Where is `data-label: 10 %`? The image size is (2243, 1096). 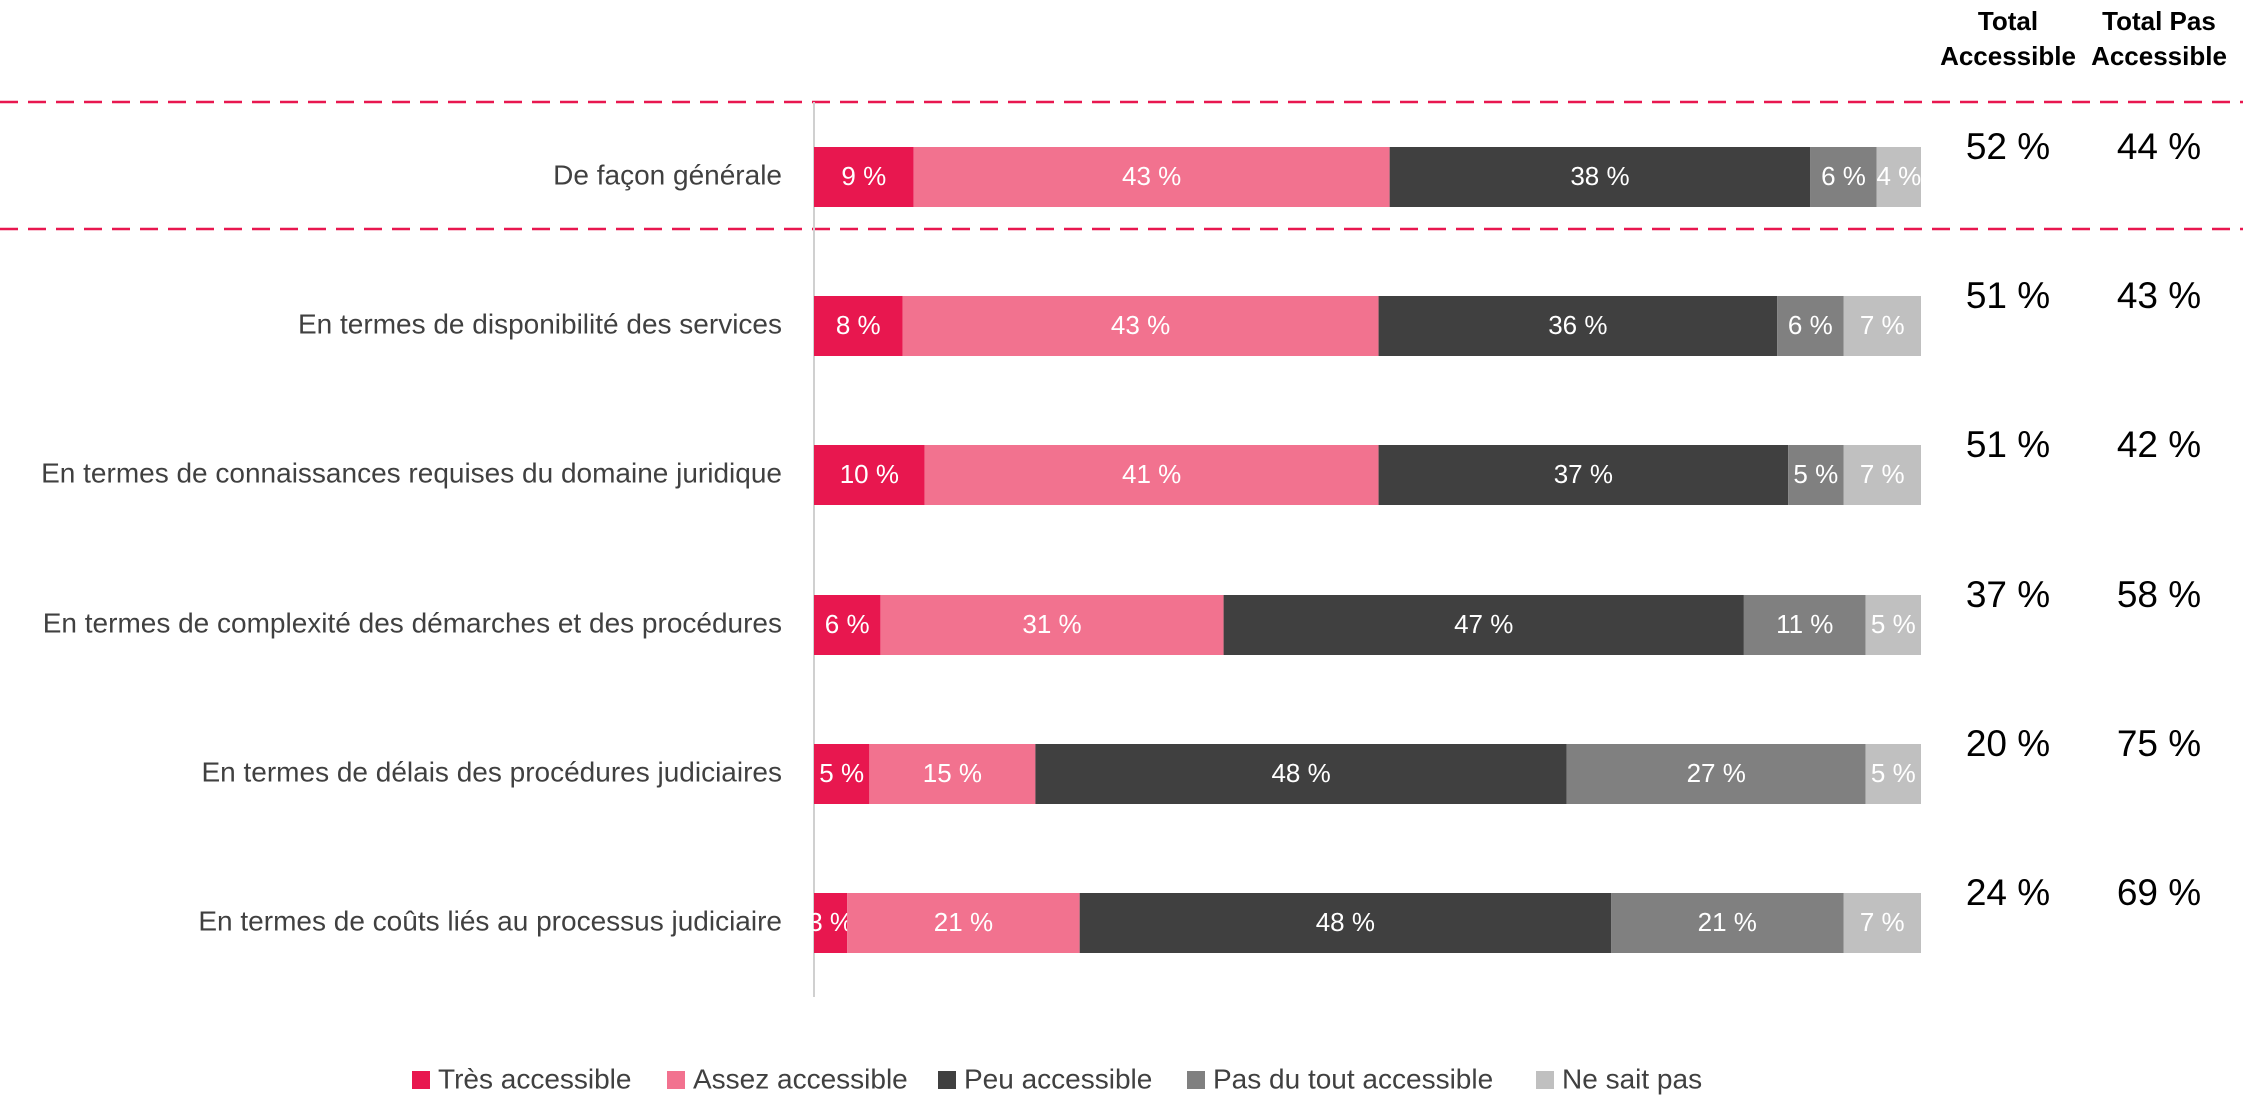
data-label: 10 % is located at coordinates (869, 474).